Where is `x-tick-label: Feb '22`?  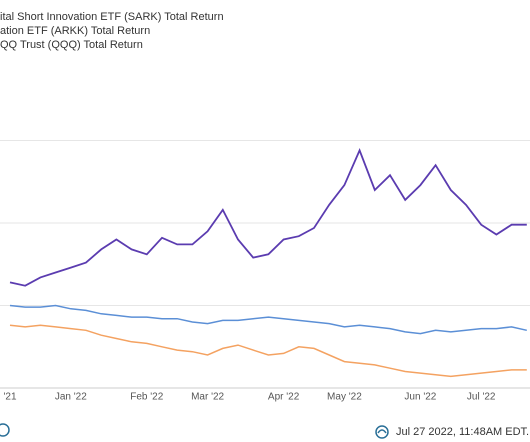 x-tick-label: Feb '22 is located at coordinates (146, 397).